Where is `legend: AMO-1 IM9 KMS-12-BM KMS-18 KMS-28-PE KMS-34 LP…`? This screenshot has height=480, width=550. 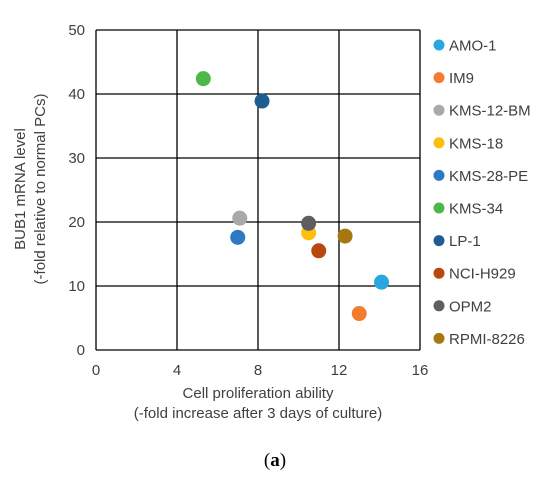
legend: AMO-1 IM9 KMS-12-BM KMS-18 KMS-28-PE KMS-34 LP… is located at coordinates (482, 193).